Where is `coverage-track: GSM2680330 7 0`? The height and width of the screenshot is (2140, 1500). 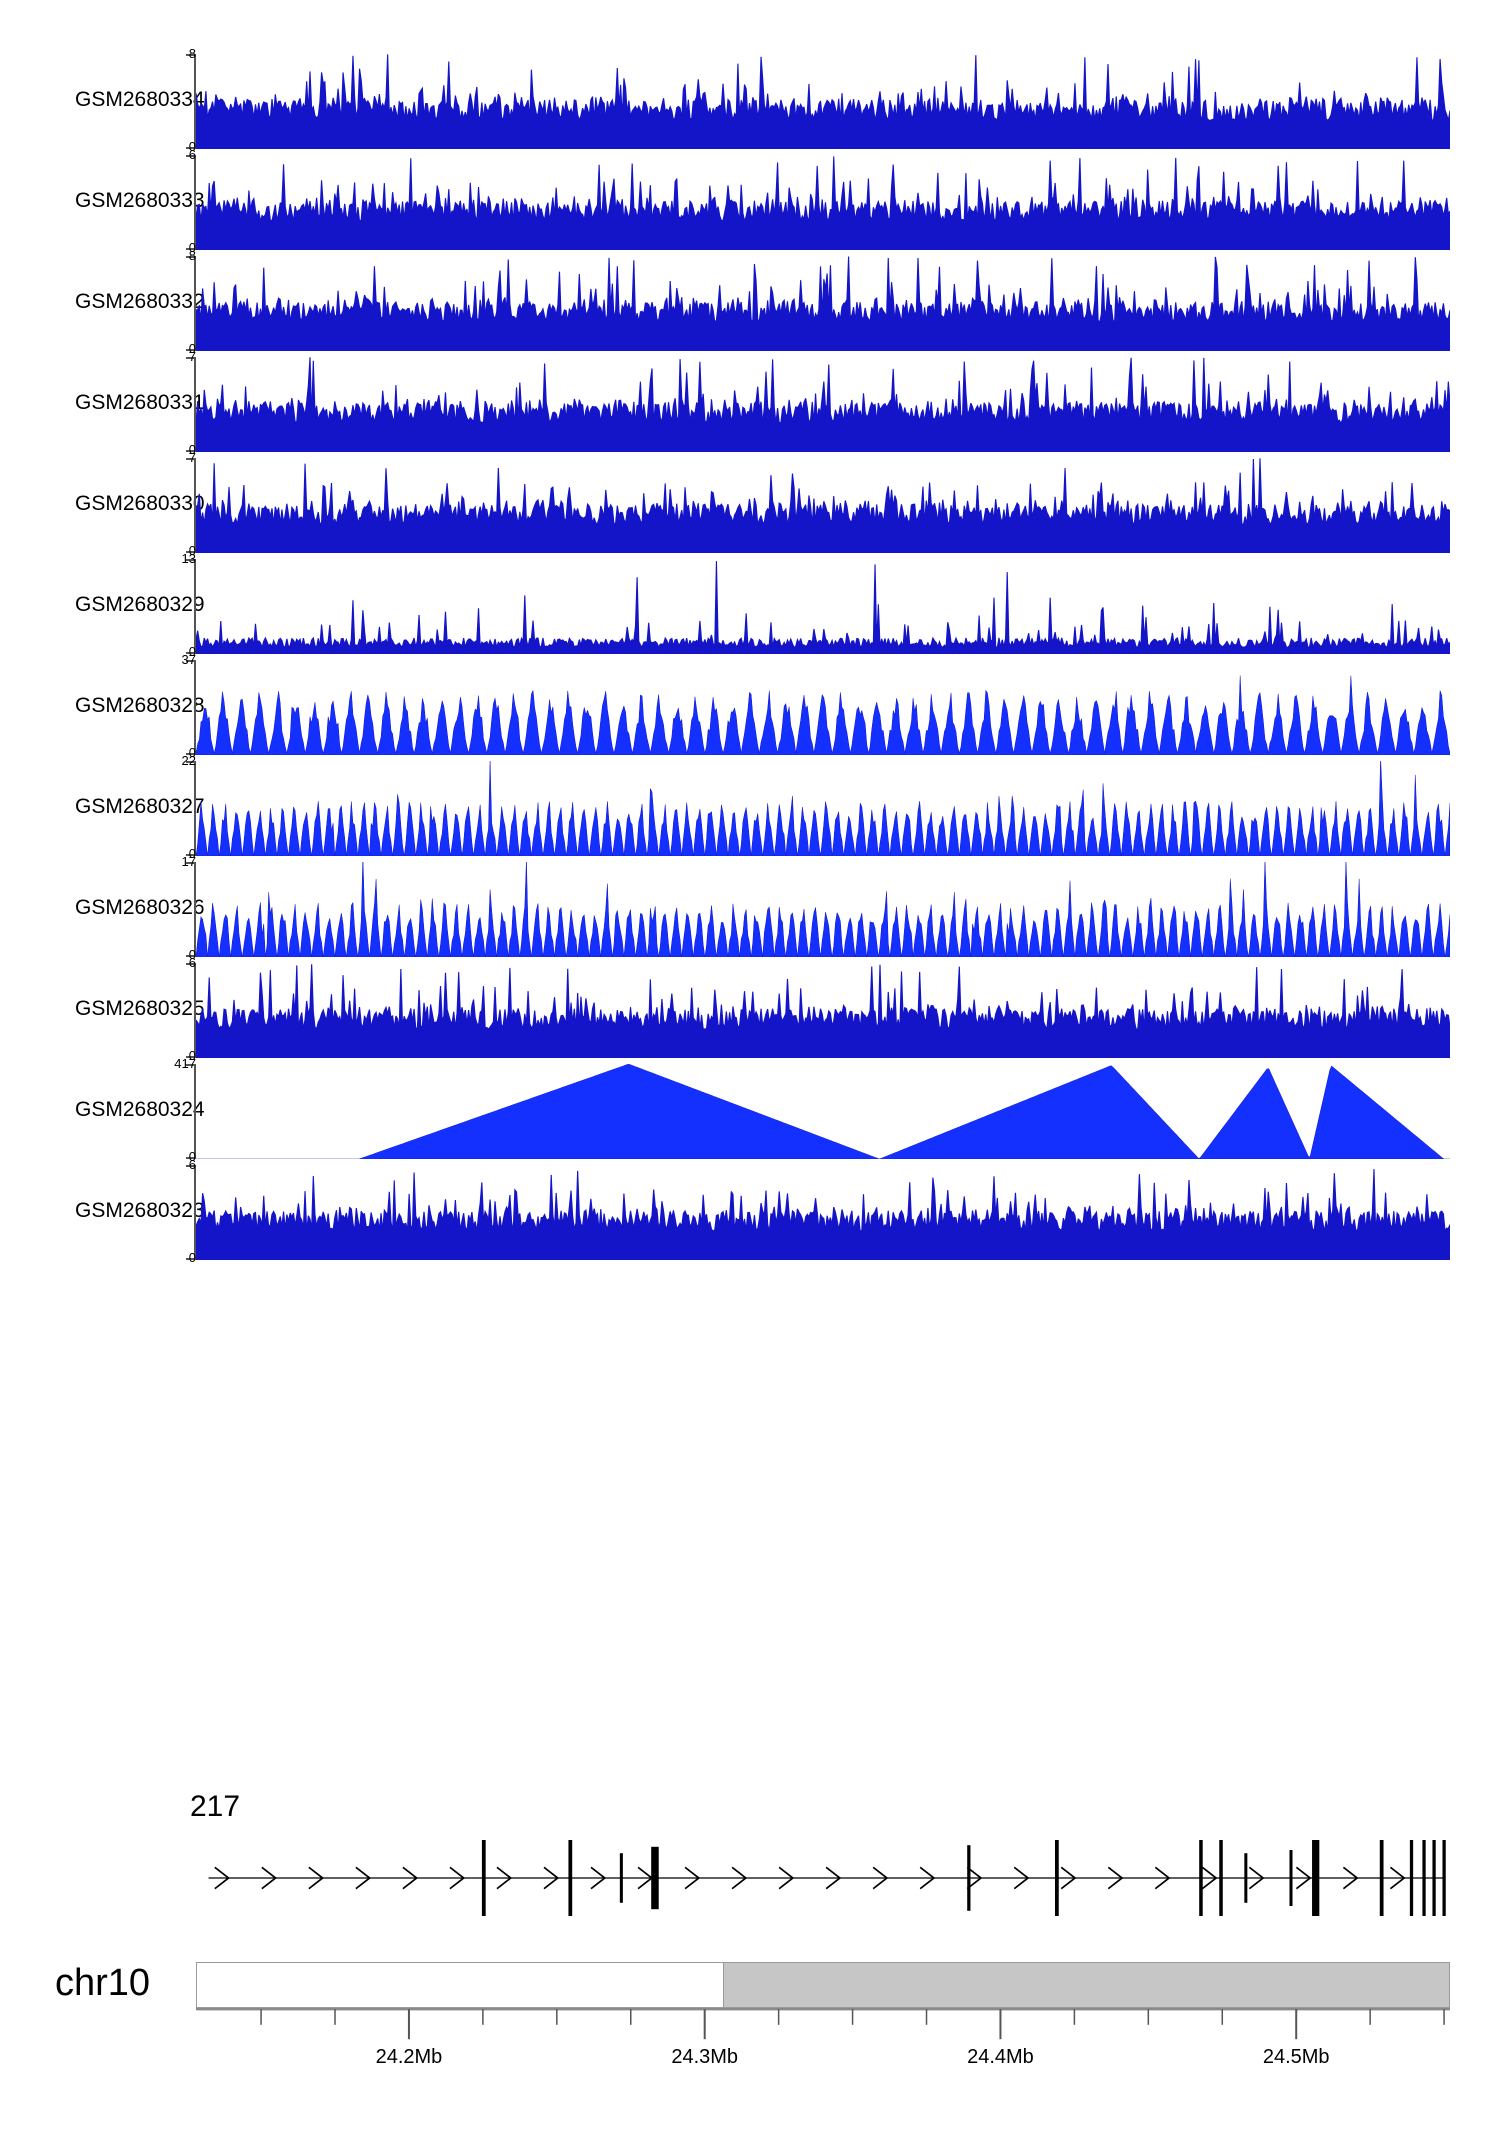 coverage-track: GSM2680330 7 0 is located at coordinates (750, 504).